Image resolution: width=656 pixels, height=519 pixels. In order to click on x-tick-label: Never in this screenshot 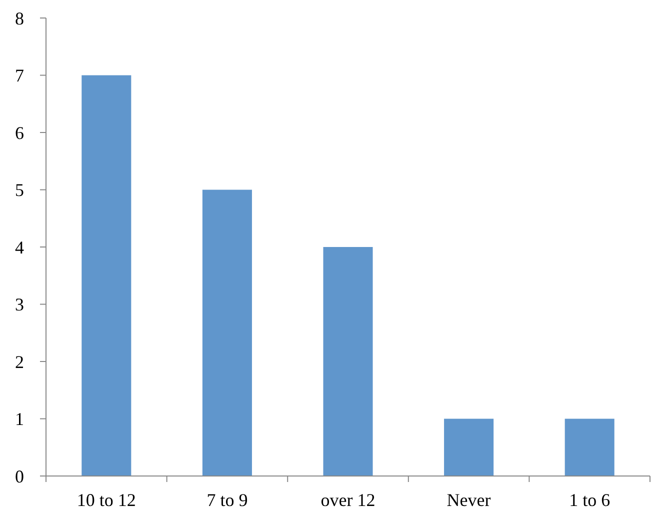, I will do `click(468, 500)`.